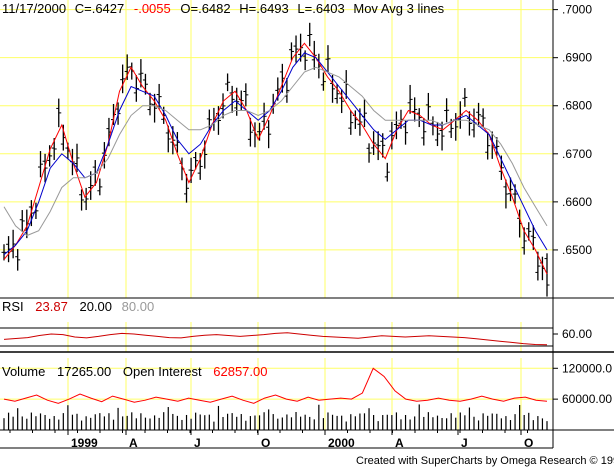  What do you see at coordinates (320, 8) in the screenshot?
I see `header-low: L=.6403` at bounding box center [320, 8].